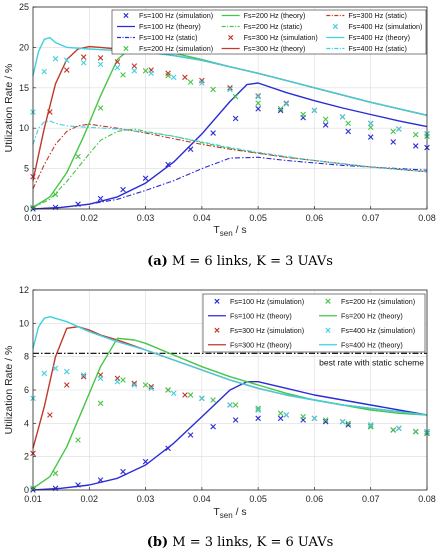 This screenshot has width=437, height=550. I want to click on legend-label: Fs=300 Hz (theory), so click(261, 344).